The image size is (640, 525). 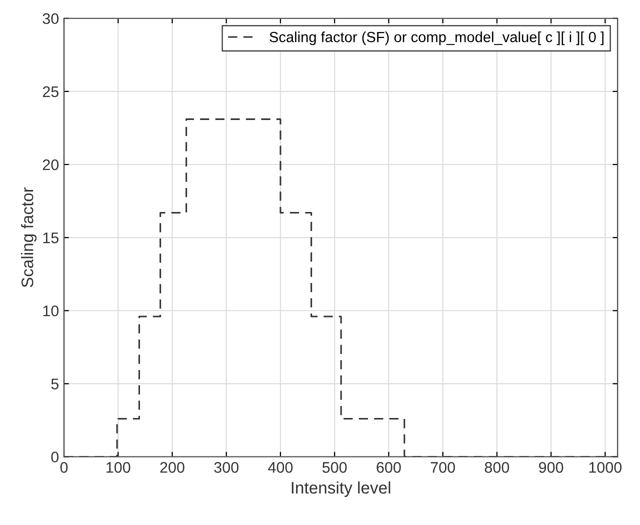 What do you see at coordinates (437, 39) in the screenshot?
I see `legend-label: Scaling factor (SF) or comp_model_value[ c ][ i ][ 0 ]` at bounding box center [437, 39].